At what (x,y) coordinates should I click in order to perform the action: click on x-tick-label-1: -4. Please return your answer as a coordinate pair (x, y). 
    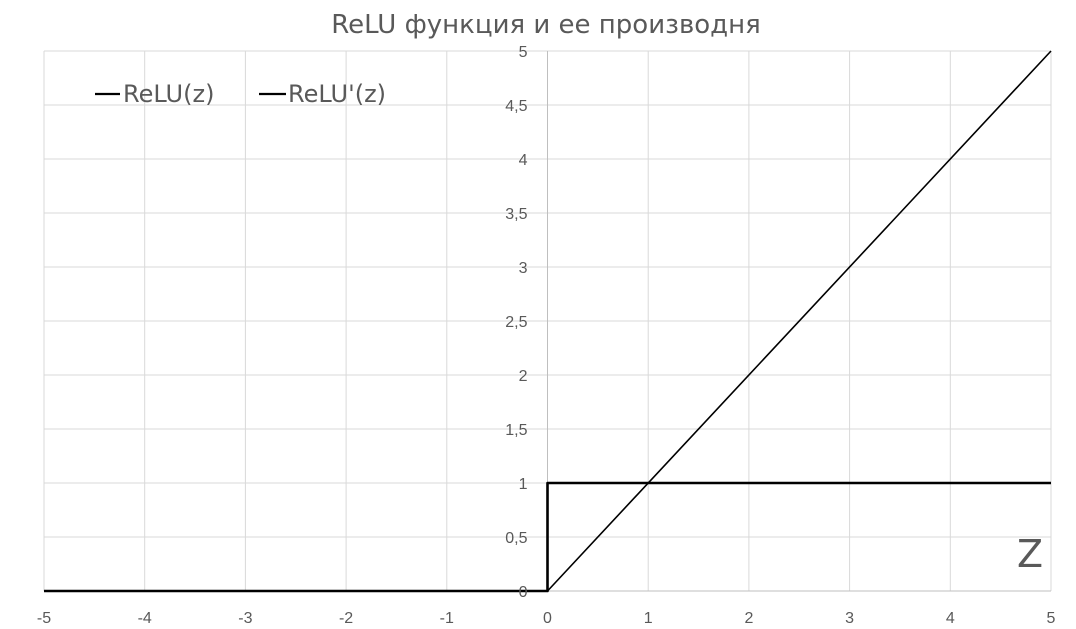
    Looking at the image, I should click on (145, 618).